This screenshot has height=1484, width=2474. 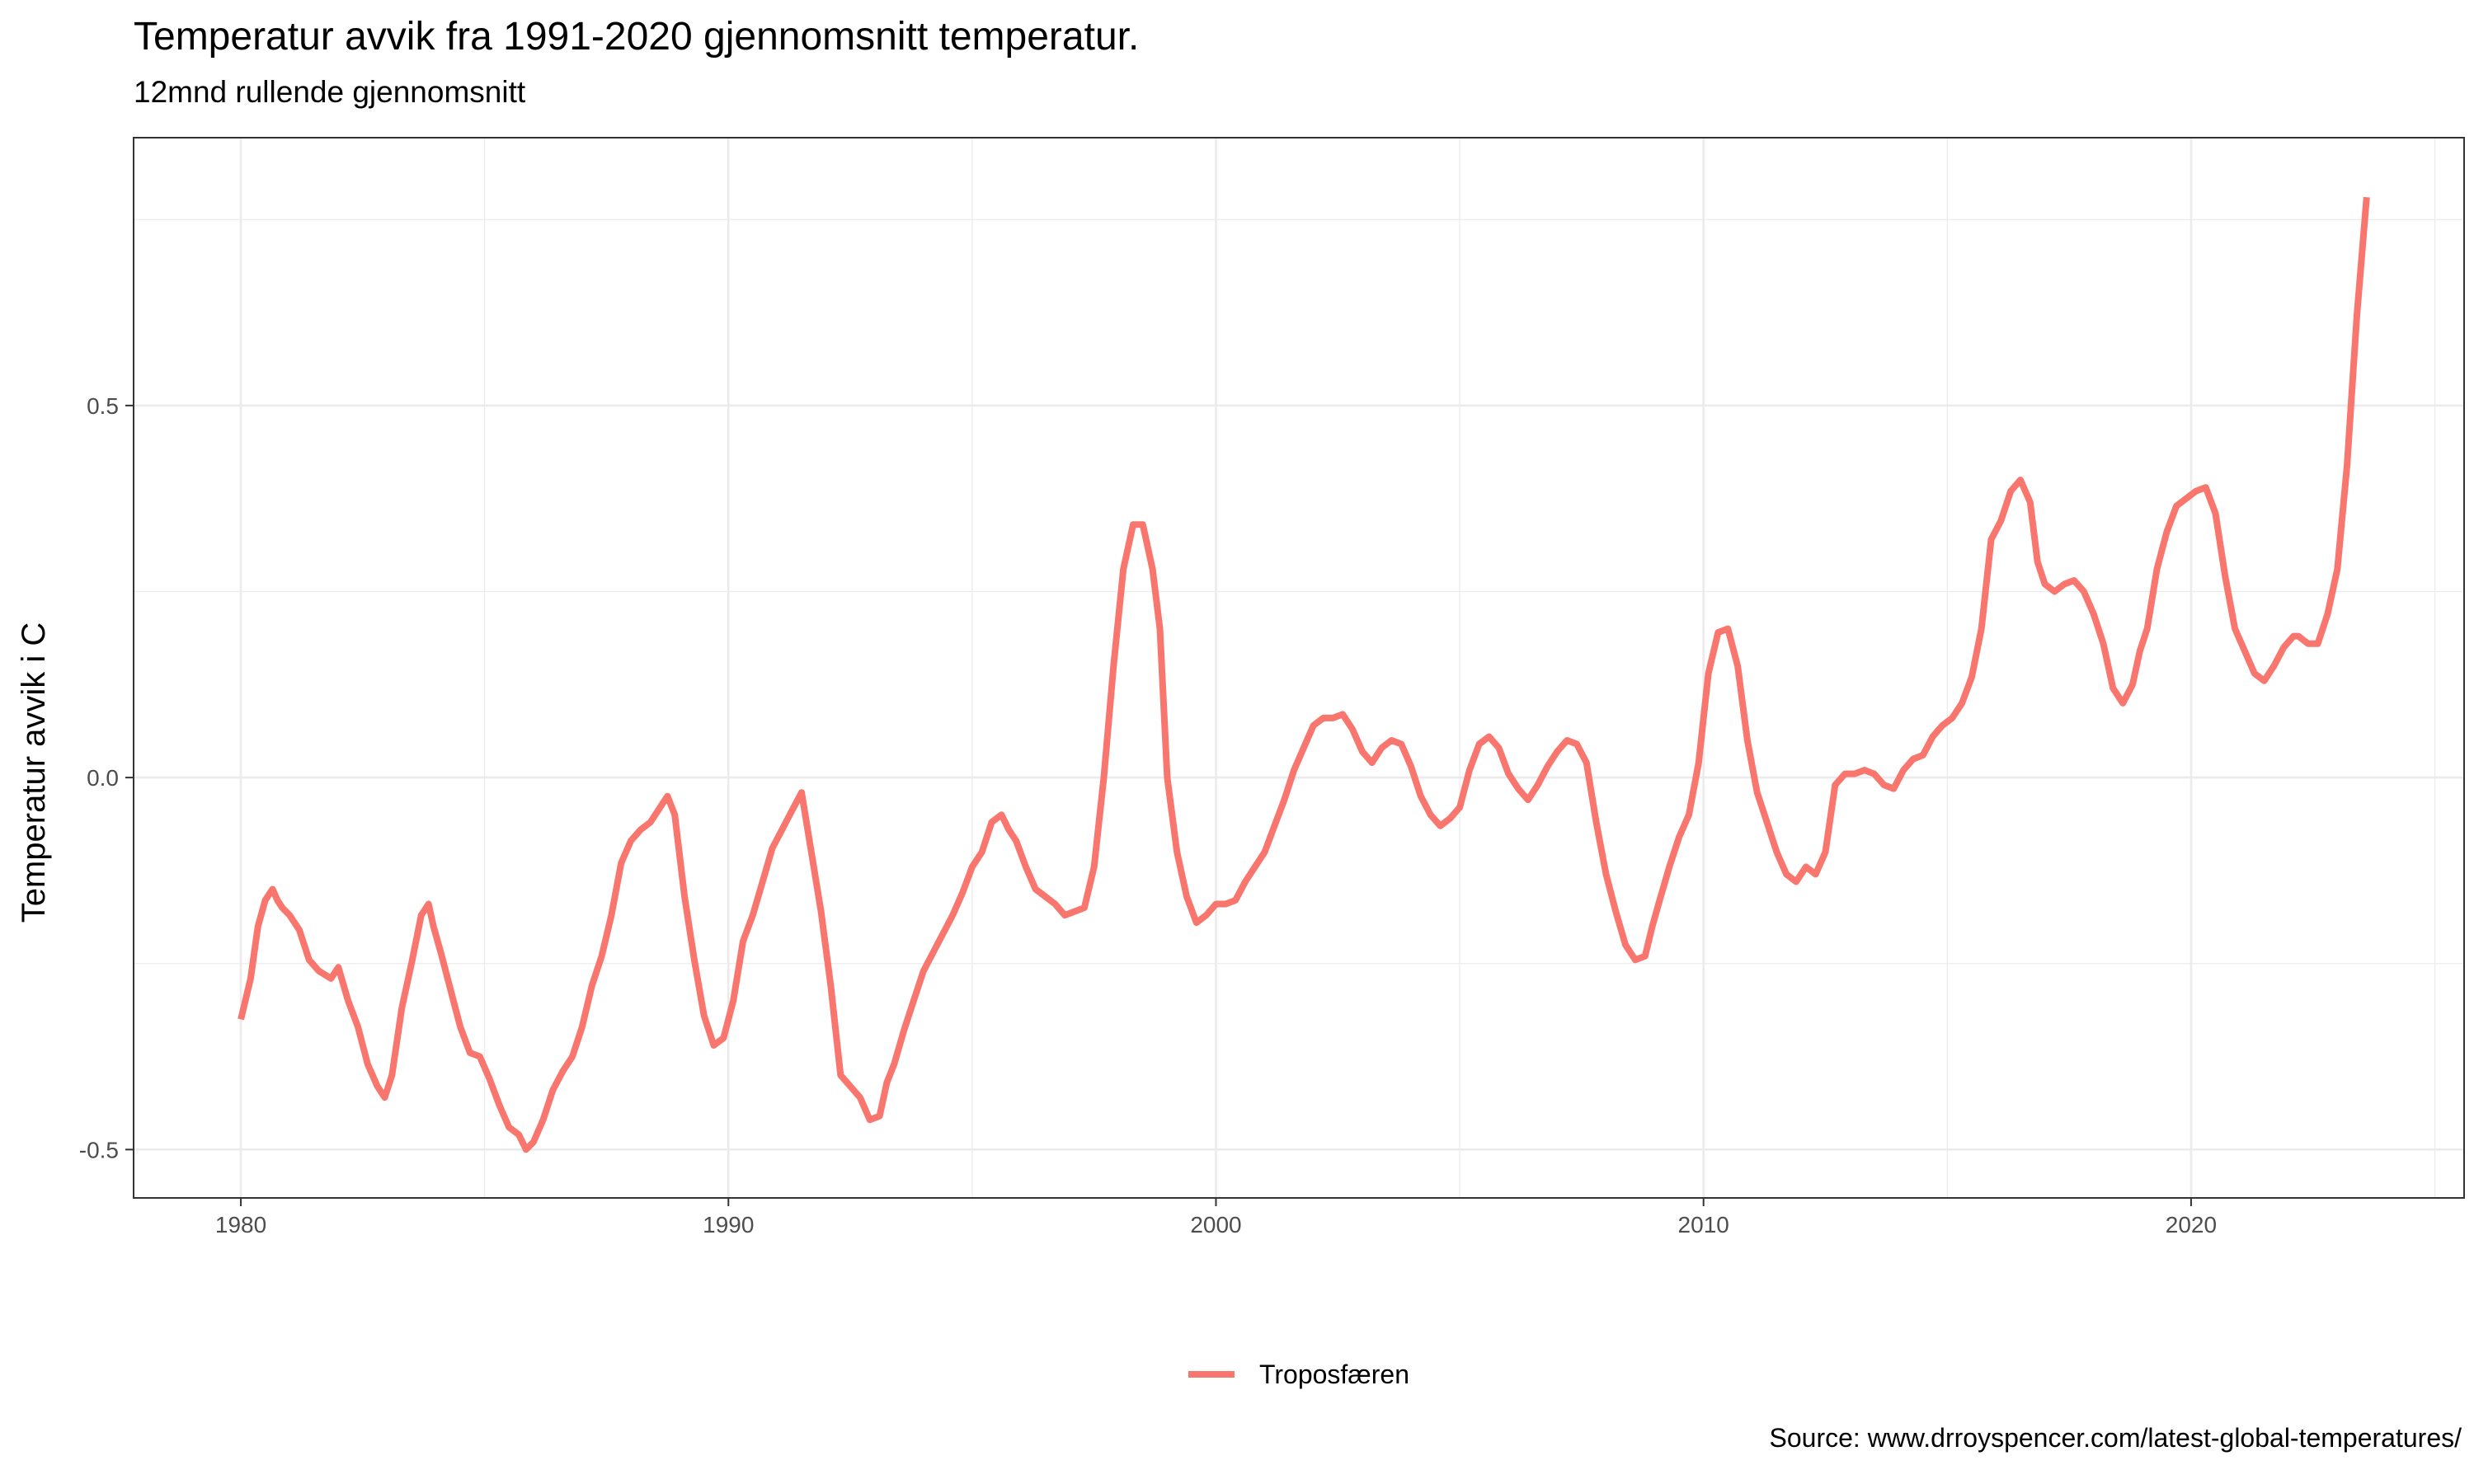 I want to click on y-tick-label: -0.5, so click(x=99, y=1149).